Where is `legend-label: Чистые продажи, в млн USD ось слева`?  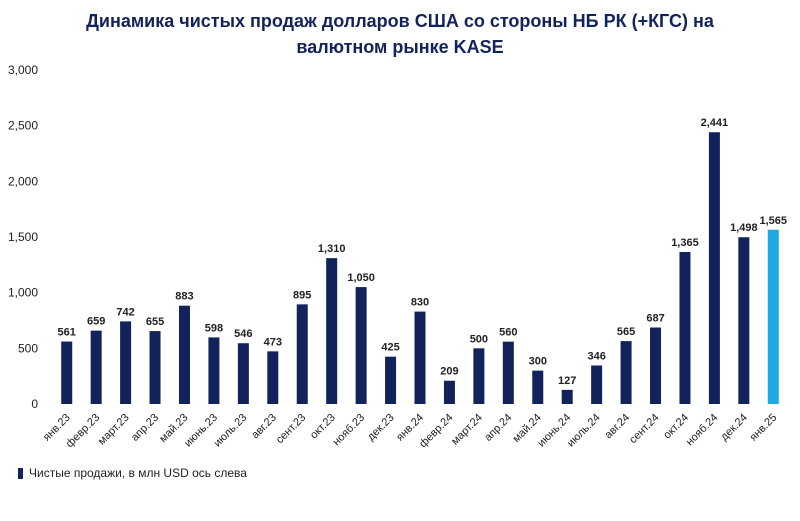
legend-label: Чистые продажи, в млн USD ось слева is located at coordinates (138, 473).